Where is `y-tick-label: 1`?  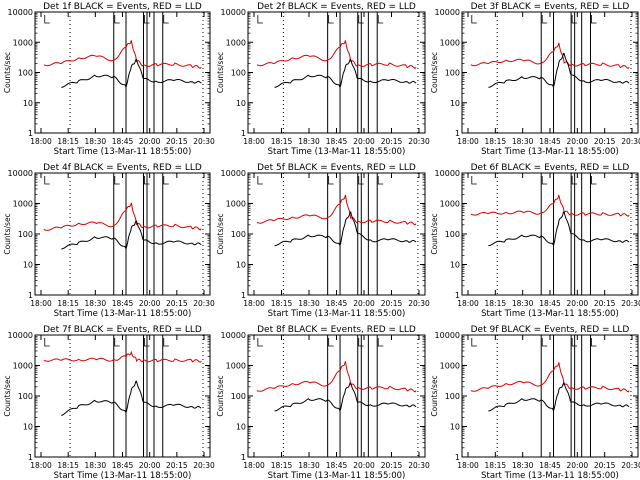
y-tick-label: 1 is located at coordinates (243, 295).